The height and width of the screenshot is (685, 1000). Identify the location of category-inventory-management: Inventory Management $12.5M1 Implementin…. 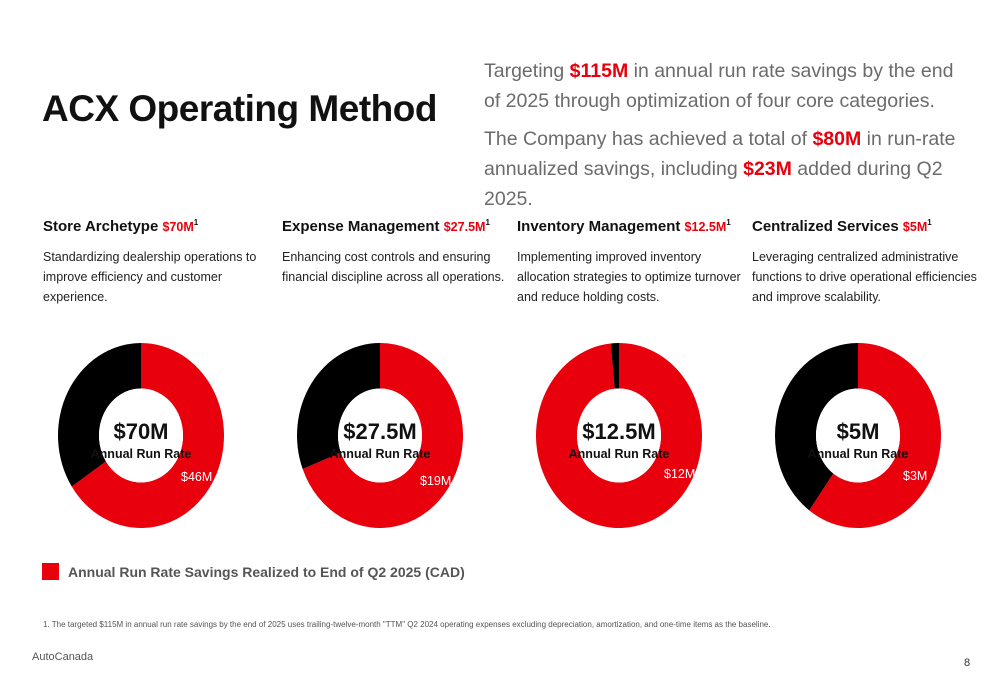
(630, 262).